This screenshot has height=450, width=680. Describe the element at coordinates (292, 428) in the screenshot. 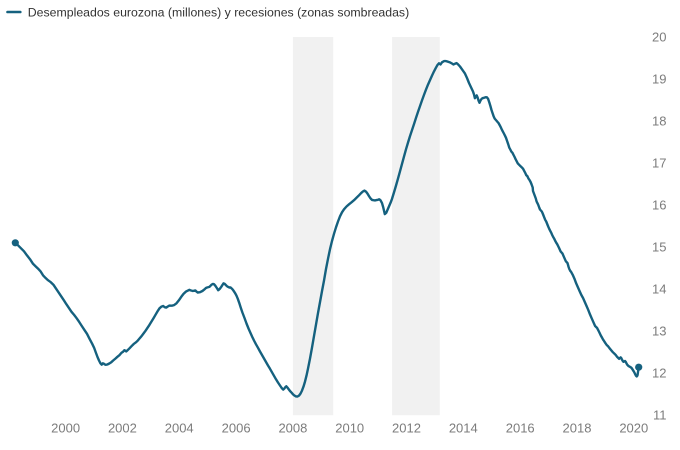

I see `svg-text: 2008` at that location.